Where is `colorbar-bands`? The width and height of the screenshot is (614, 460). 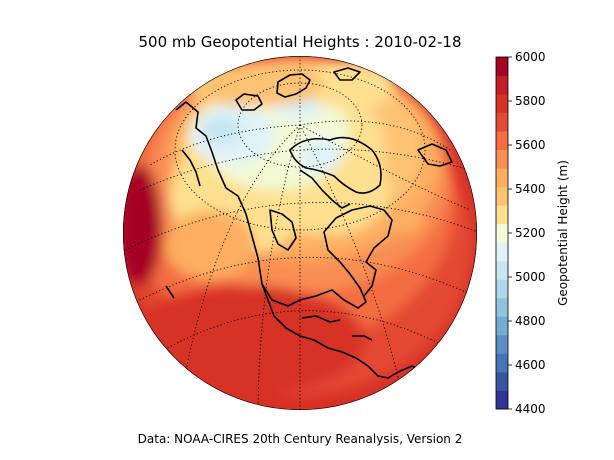
colorbar-bands is located at coordinates (502, 233).